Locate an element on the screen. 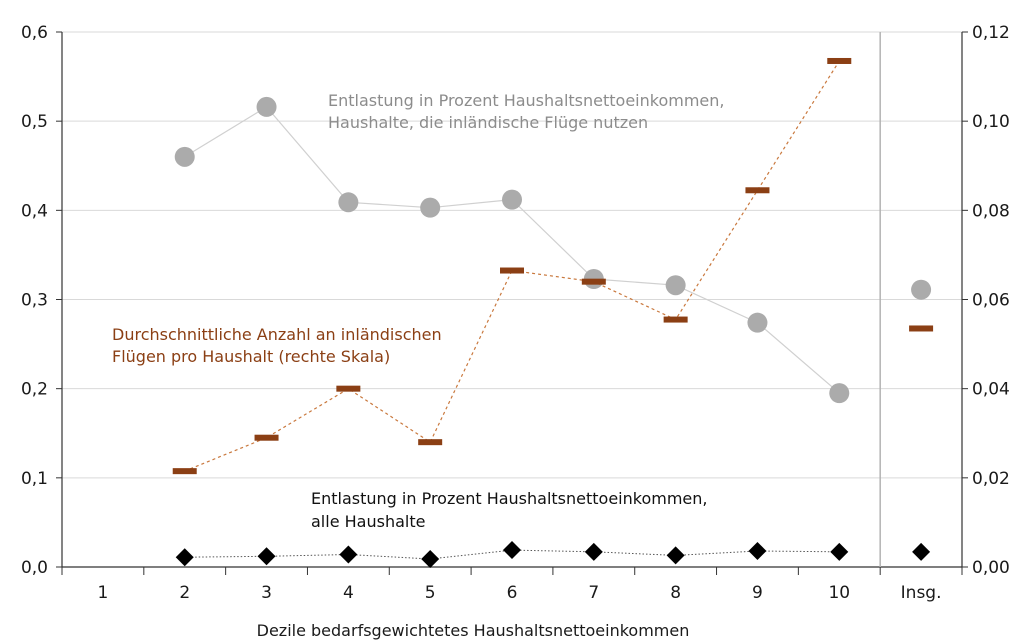 The height and width of the screenshot is (644, 1024). y-tick-label-left: 0,5 is located at coordinates (34, 122).